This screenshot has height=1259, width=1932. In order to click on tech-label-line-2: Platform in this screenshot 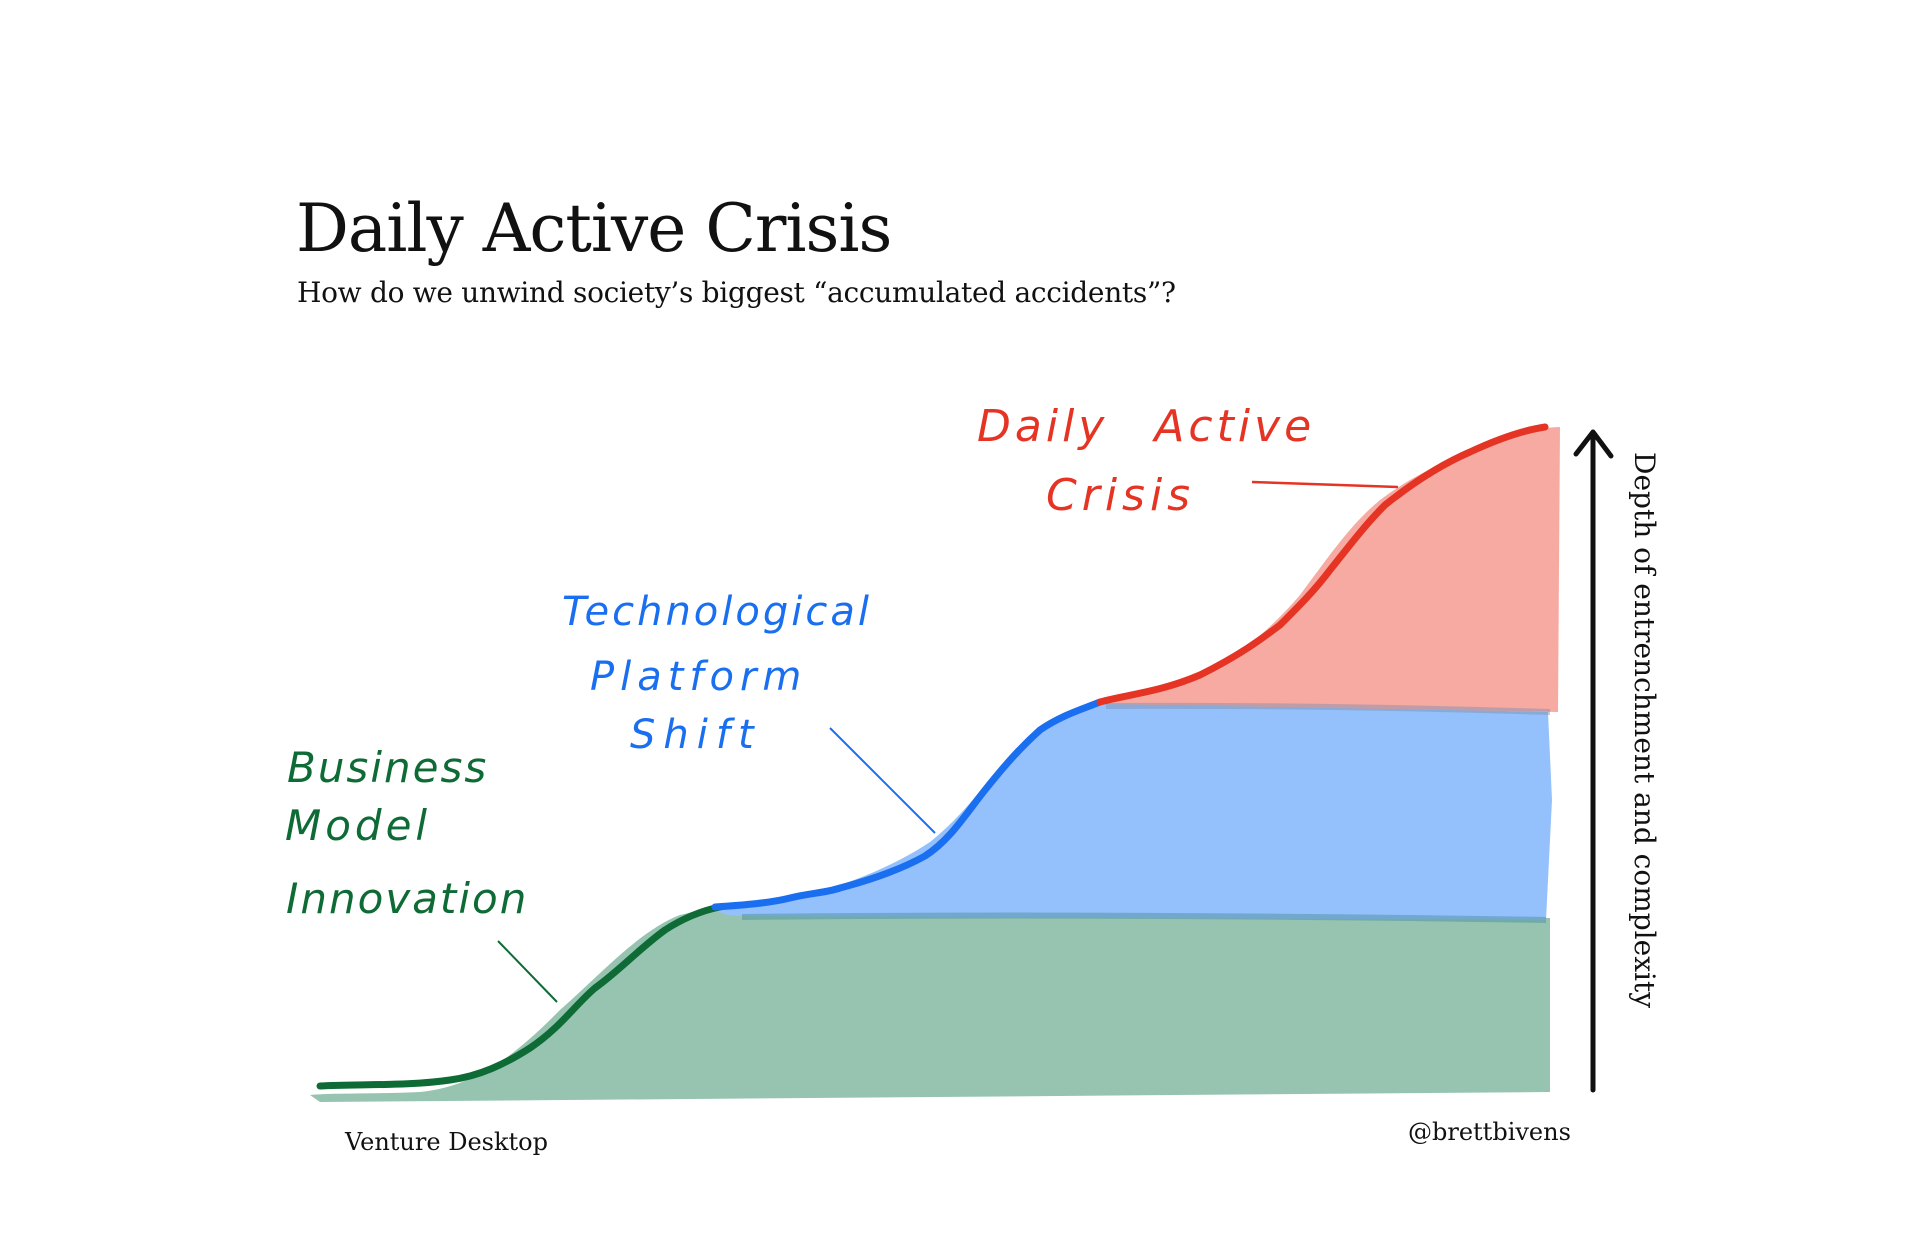, I will do `click(698, 677)`.